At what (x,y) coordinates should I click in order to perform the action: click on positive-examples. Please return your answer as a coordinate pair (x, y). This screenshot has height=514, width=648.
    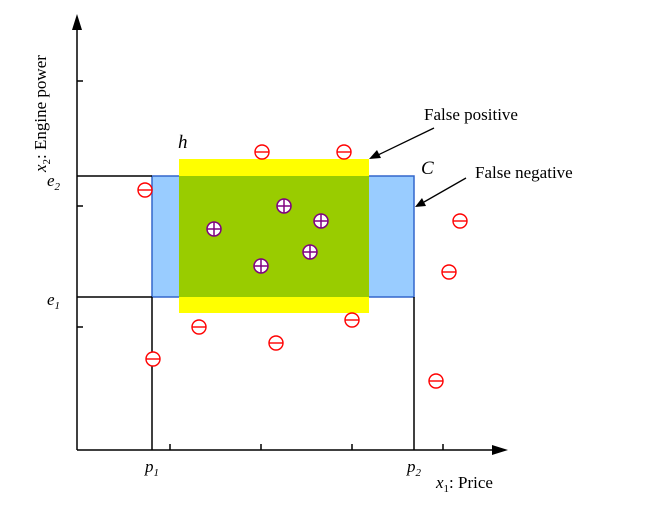
    Looking at the image, I should click on (267, 236).